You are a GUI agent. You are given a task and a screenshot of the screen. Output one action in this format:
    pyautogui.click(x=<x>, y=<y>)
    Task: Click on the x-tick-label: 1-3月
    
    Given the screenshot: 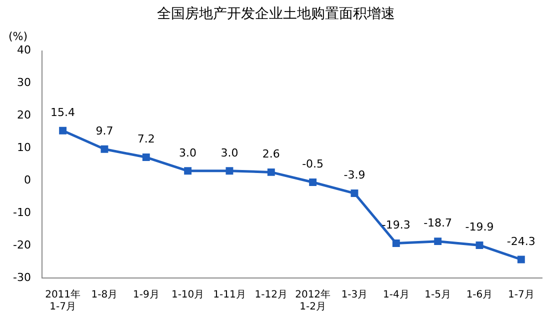 What is the action you would take?
    pyautogui.click(x=354, y=295)
    